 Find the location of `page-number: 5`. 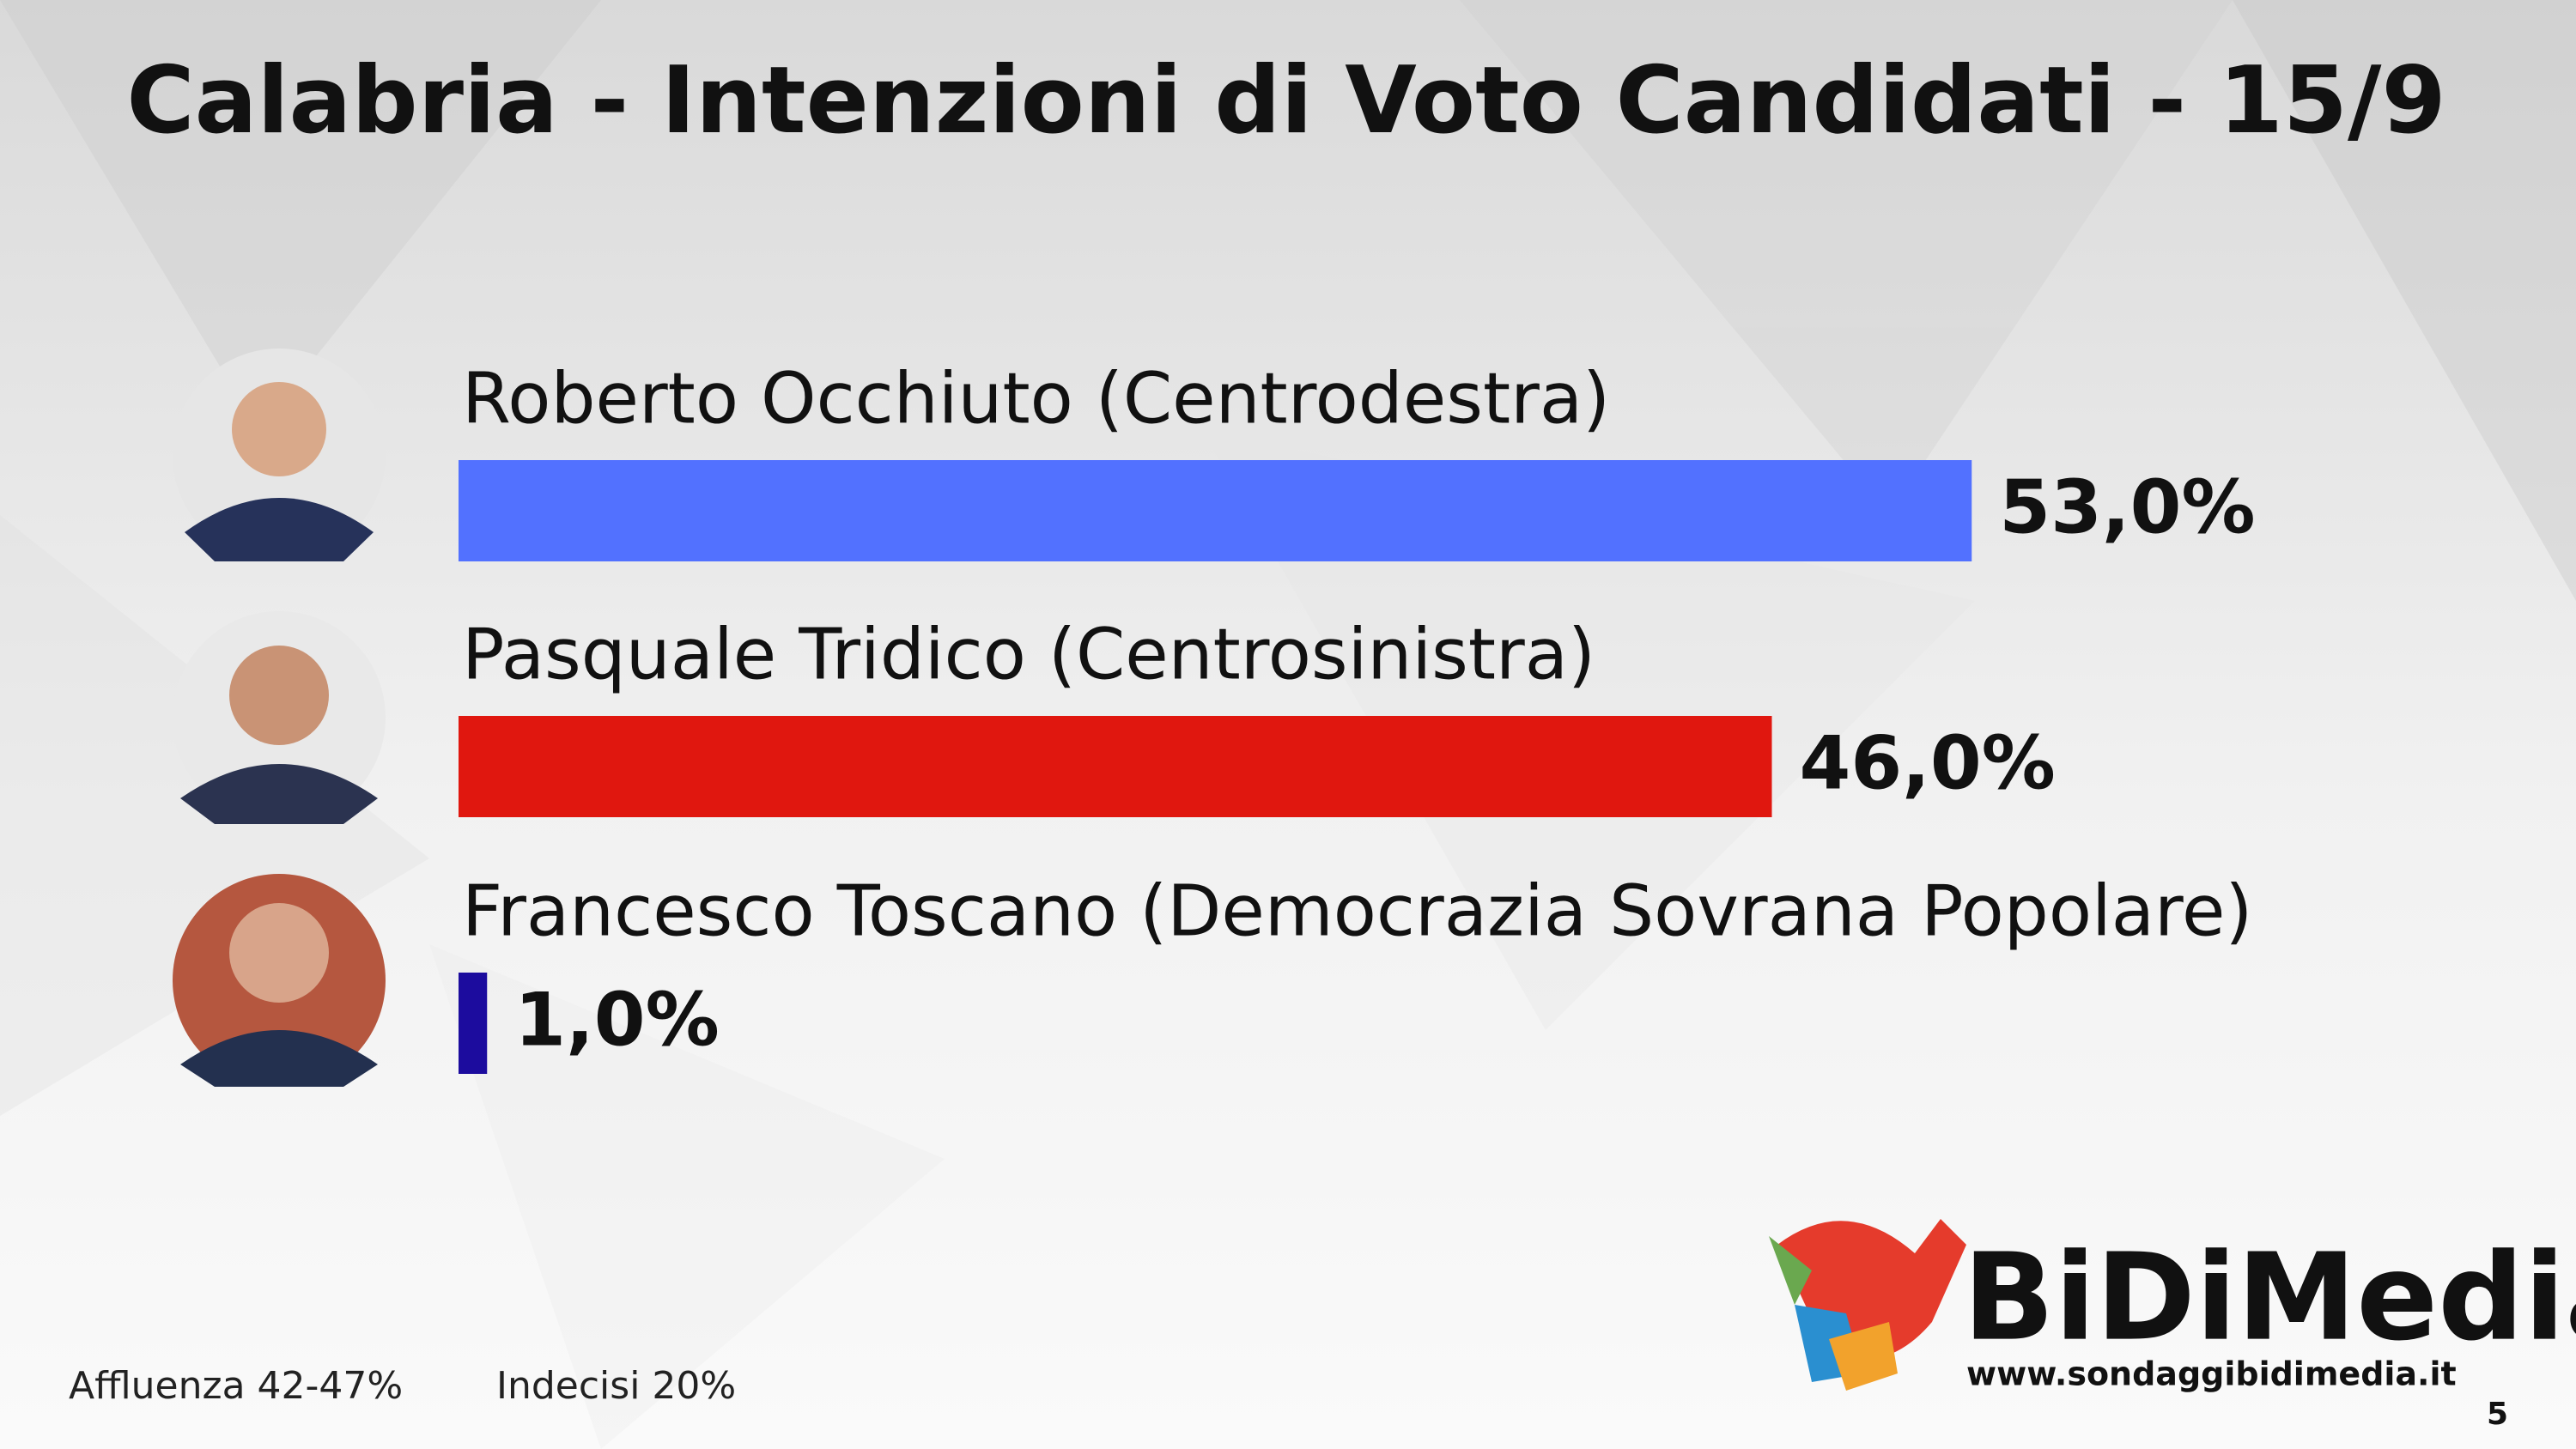

page-number: 5 is located at coordinates (2497, 1414).